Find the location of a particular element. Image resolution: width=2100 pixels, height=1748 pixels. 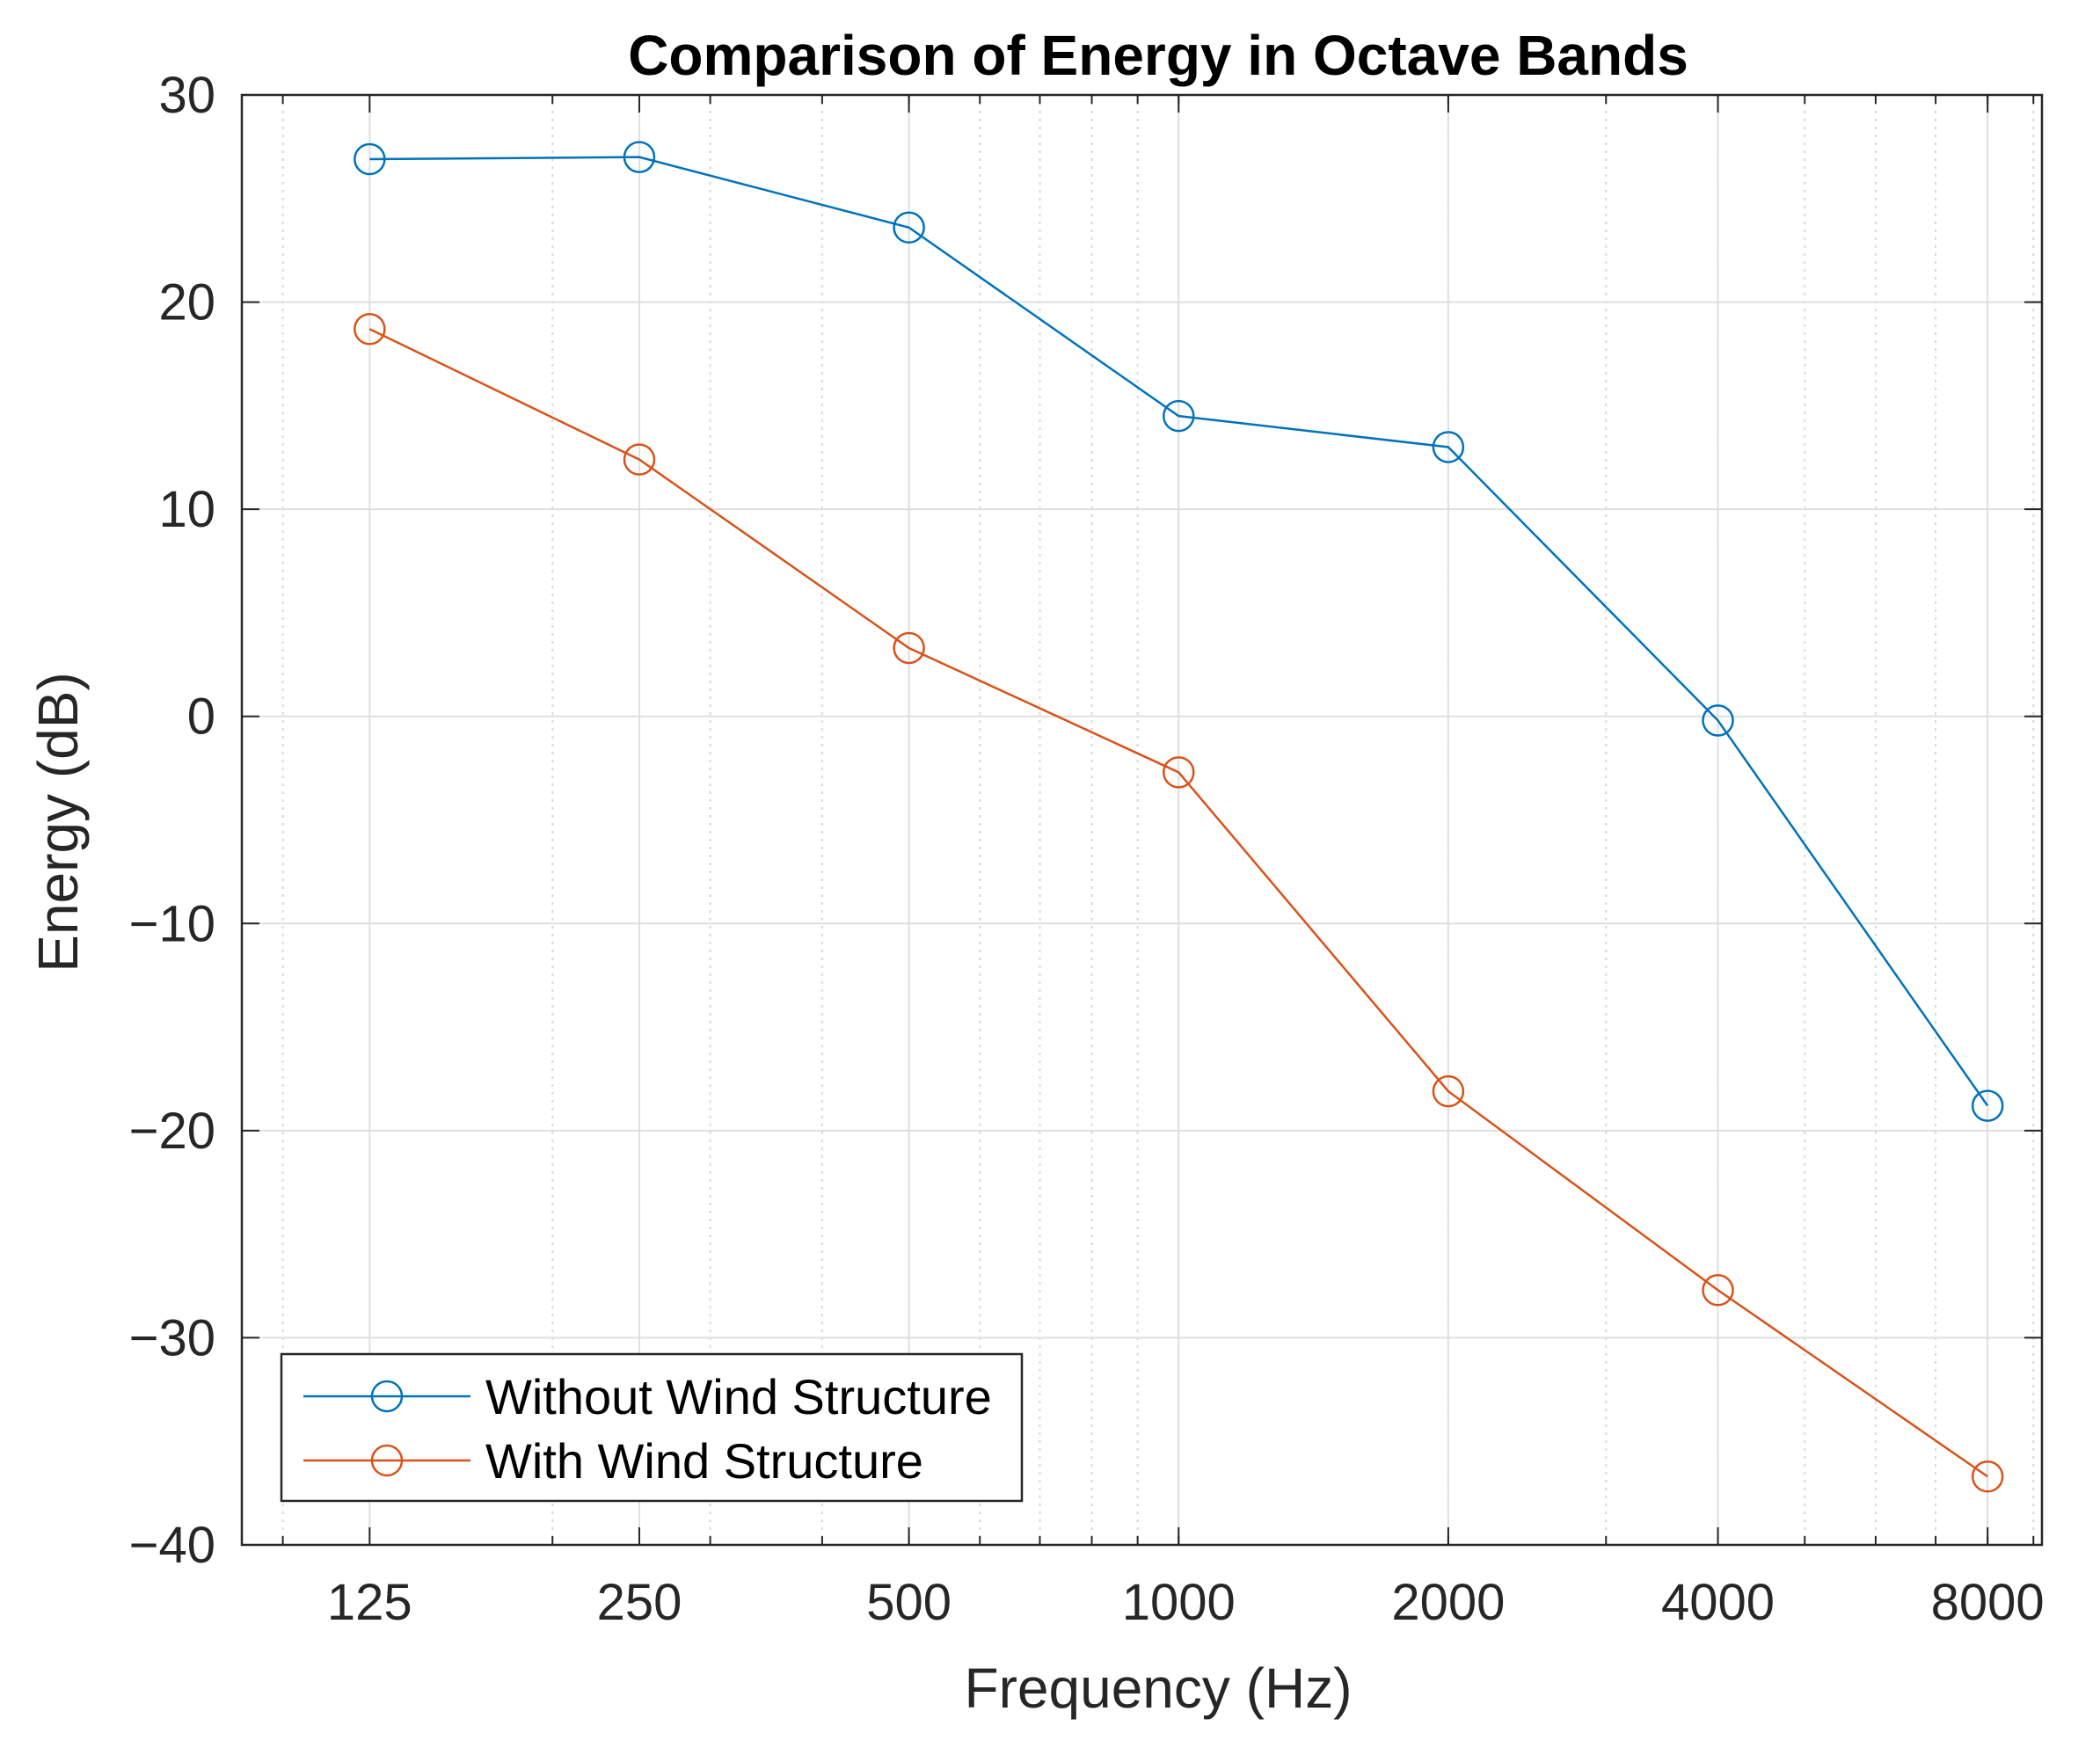

y-tick-label: 30 is located at coordinates (186, 95).